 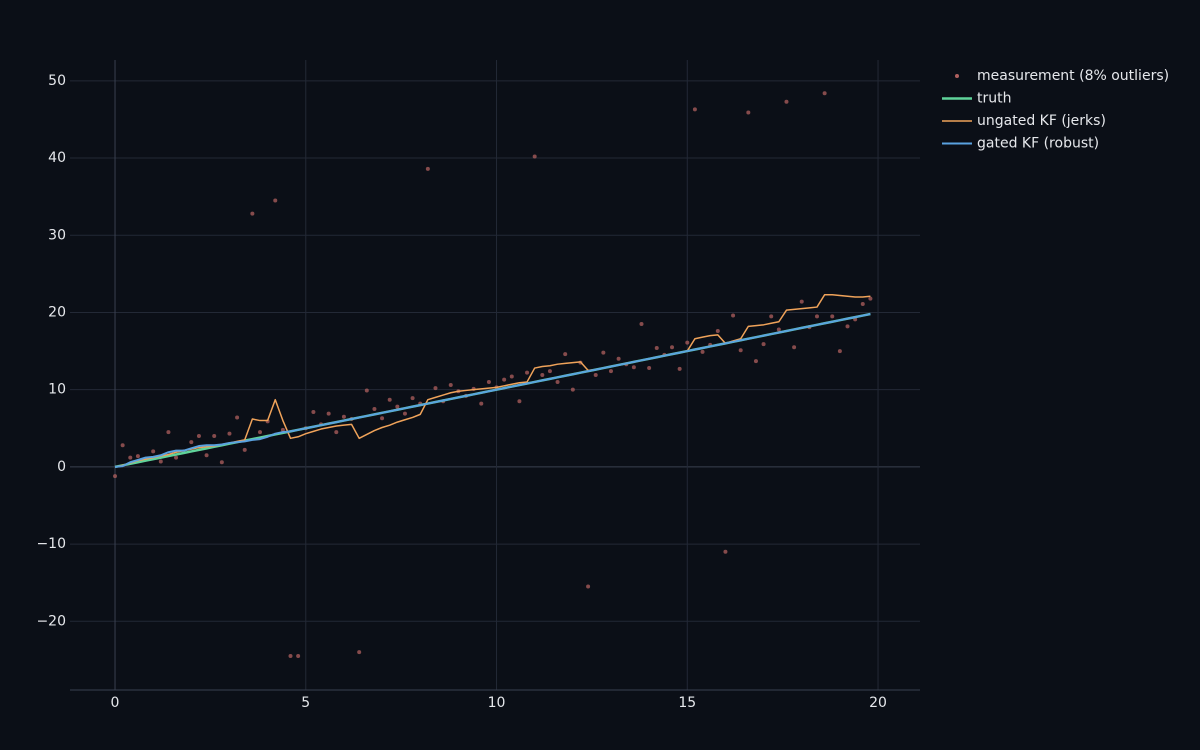 I want to click on legend-marker, so click(x=957, y=76).